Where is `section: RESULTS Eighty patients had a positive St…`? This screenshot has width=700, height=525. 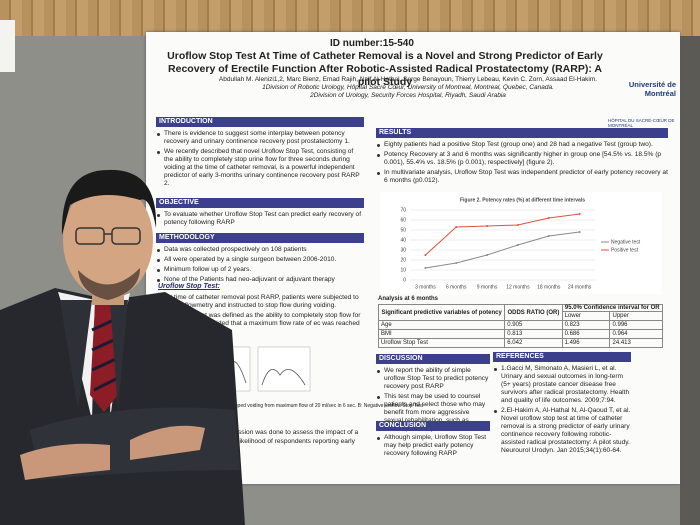
section: RESULTS Eighty patients had a positive St… is located at coordinates (522, 157).